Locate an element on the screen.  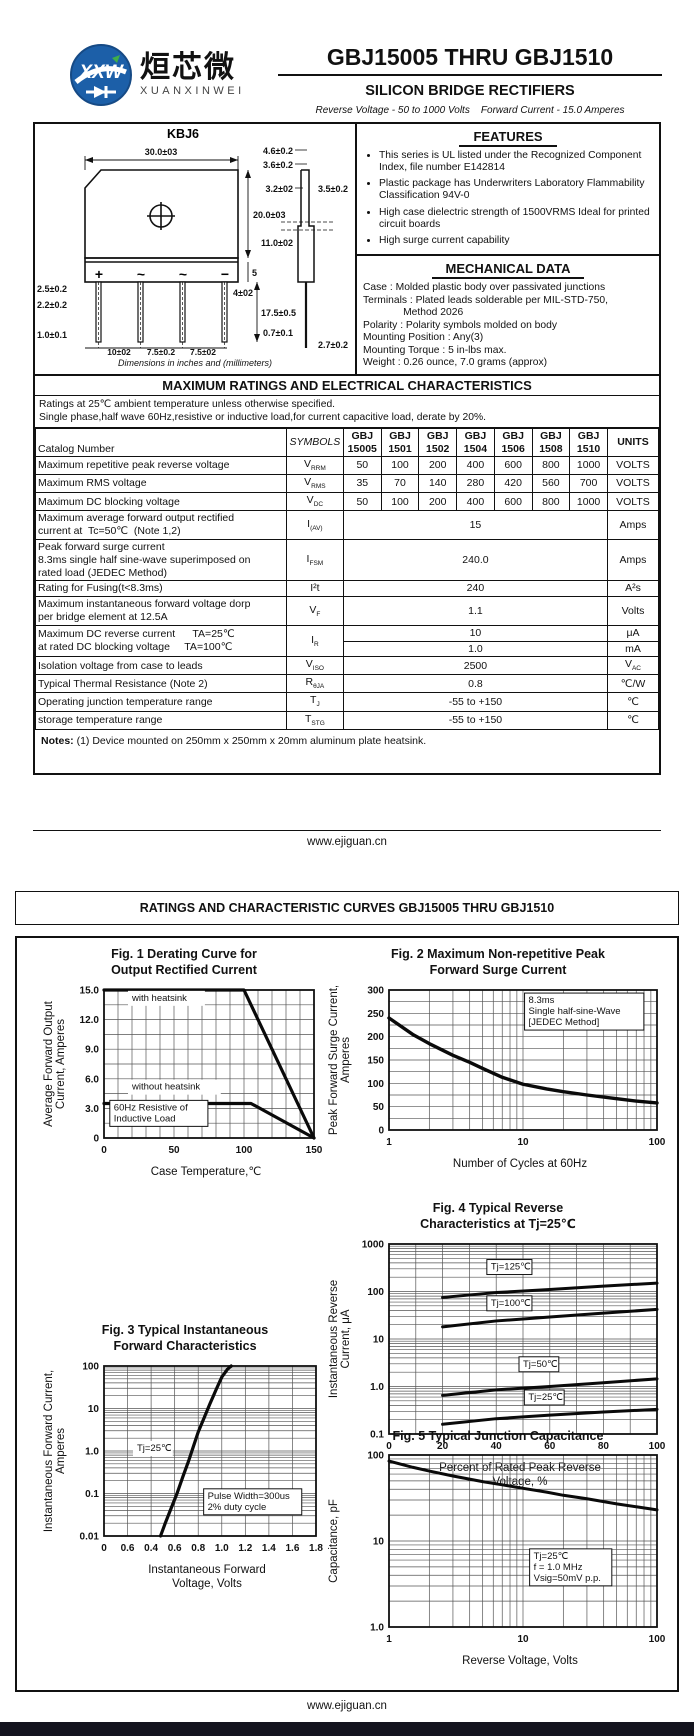
dim-pitch2: 7.5±0.2 is located at coordinates (161, 351).